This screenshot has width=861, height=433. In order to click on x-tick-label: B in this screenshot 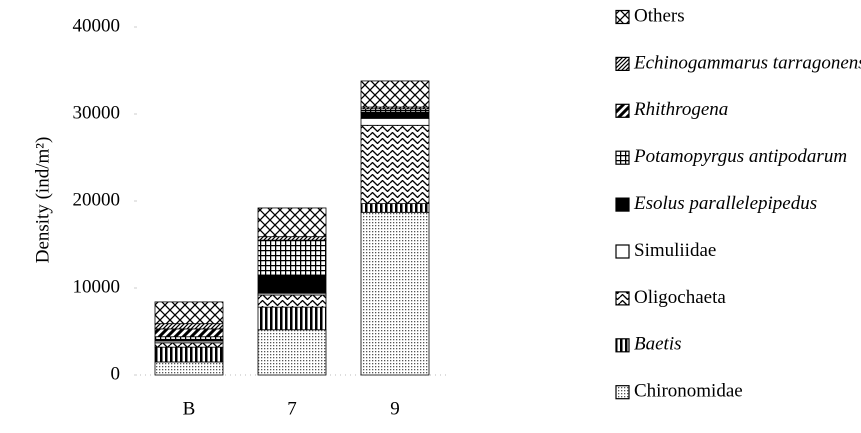, I will do `click(189, 408)`.